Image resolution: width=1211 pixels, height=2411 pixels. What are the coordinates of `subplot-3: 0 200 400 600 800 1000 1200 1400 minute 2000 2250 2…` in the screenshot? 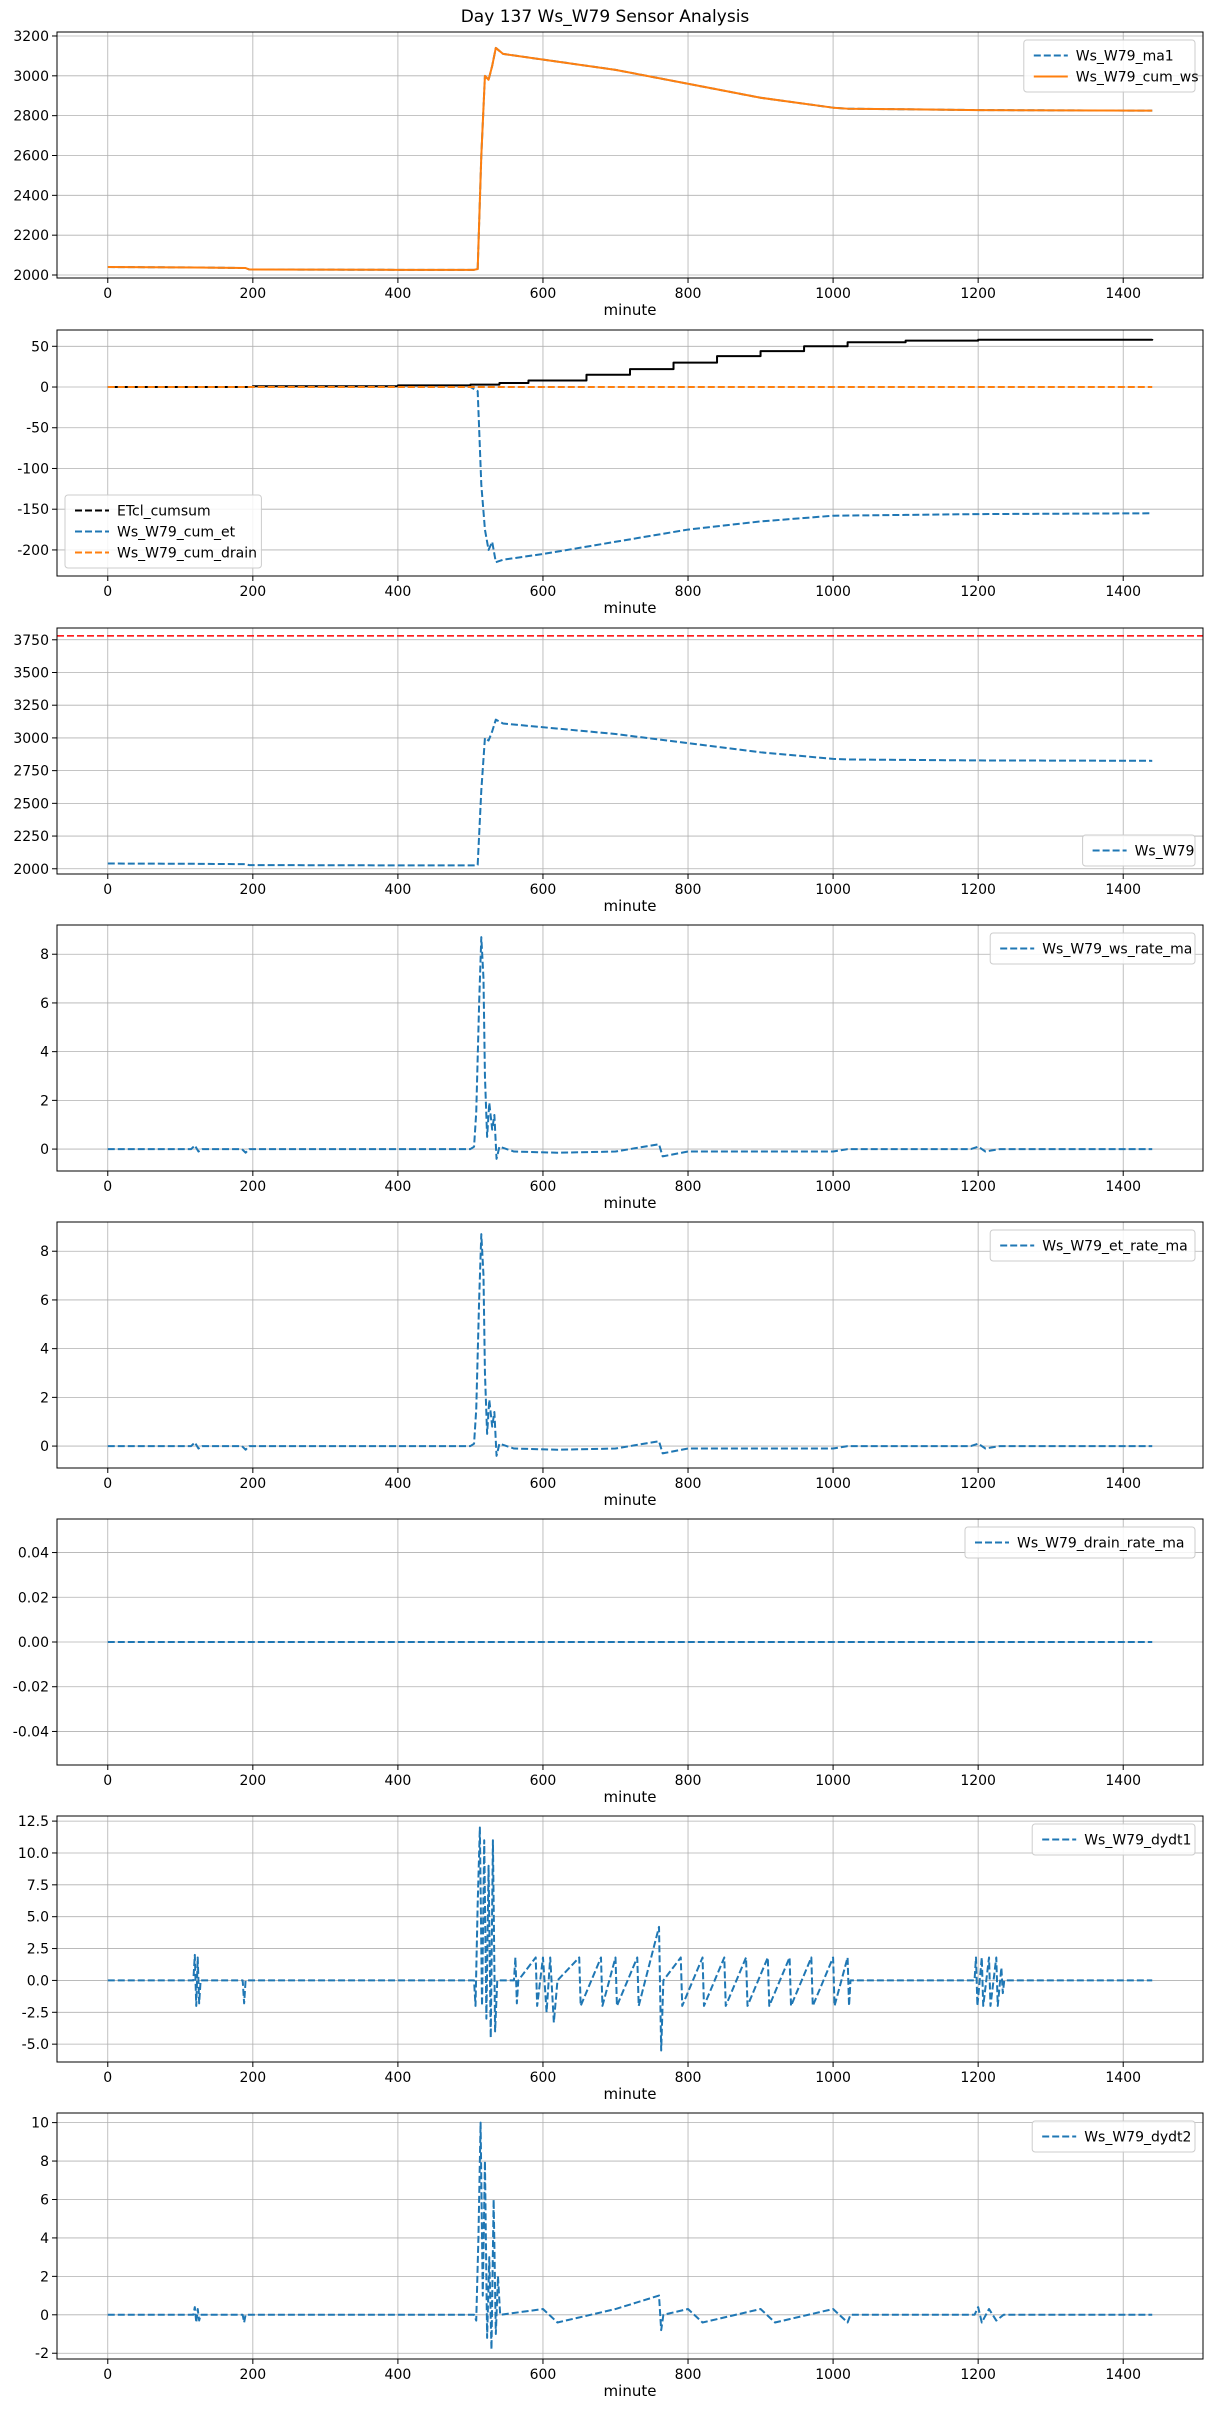 It's located at (608, 771).